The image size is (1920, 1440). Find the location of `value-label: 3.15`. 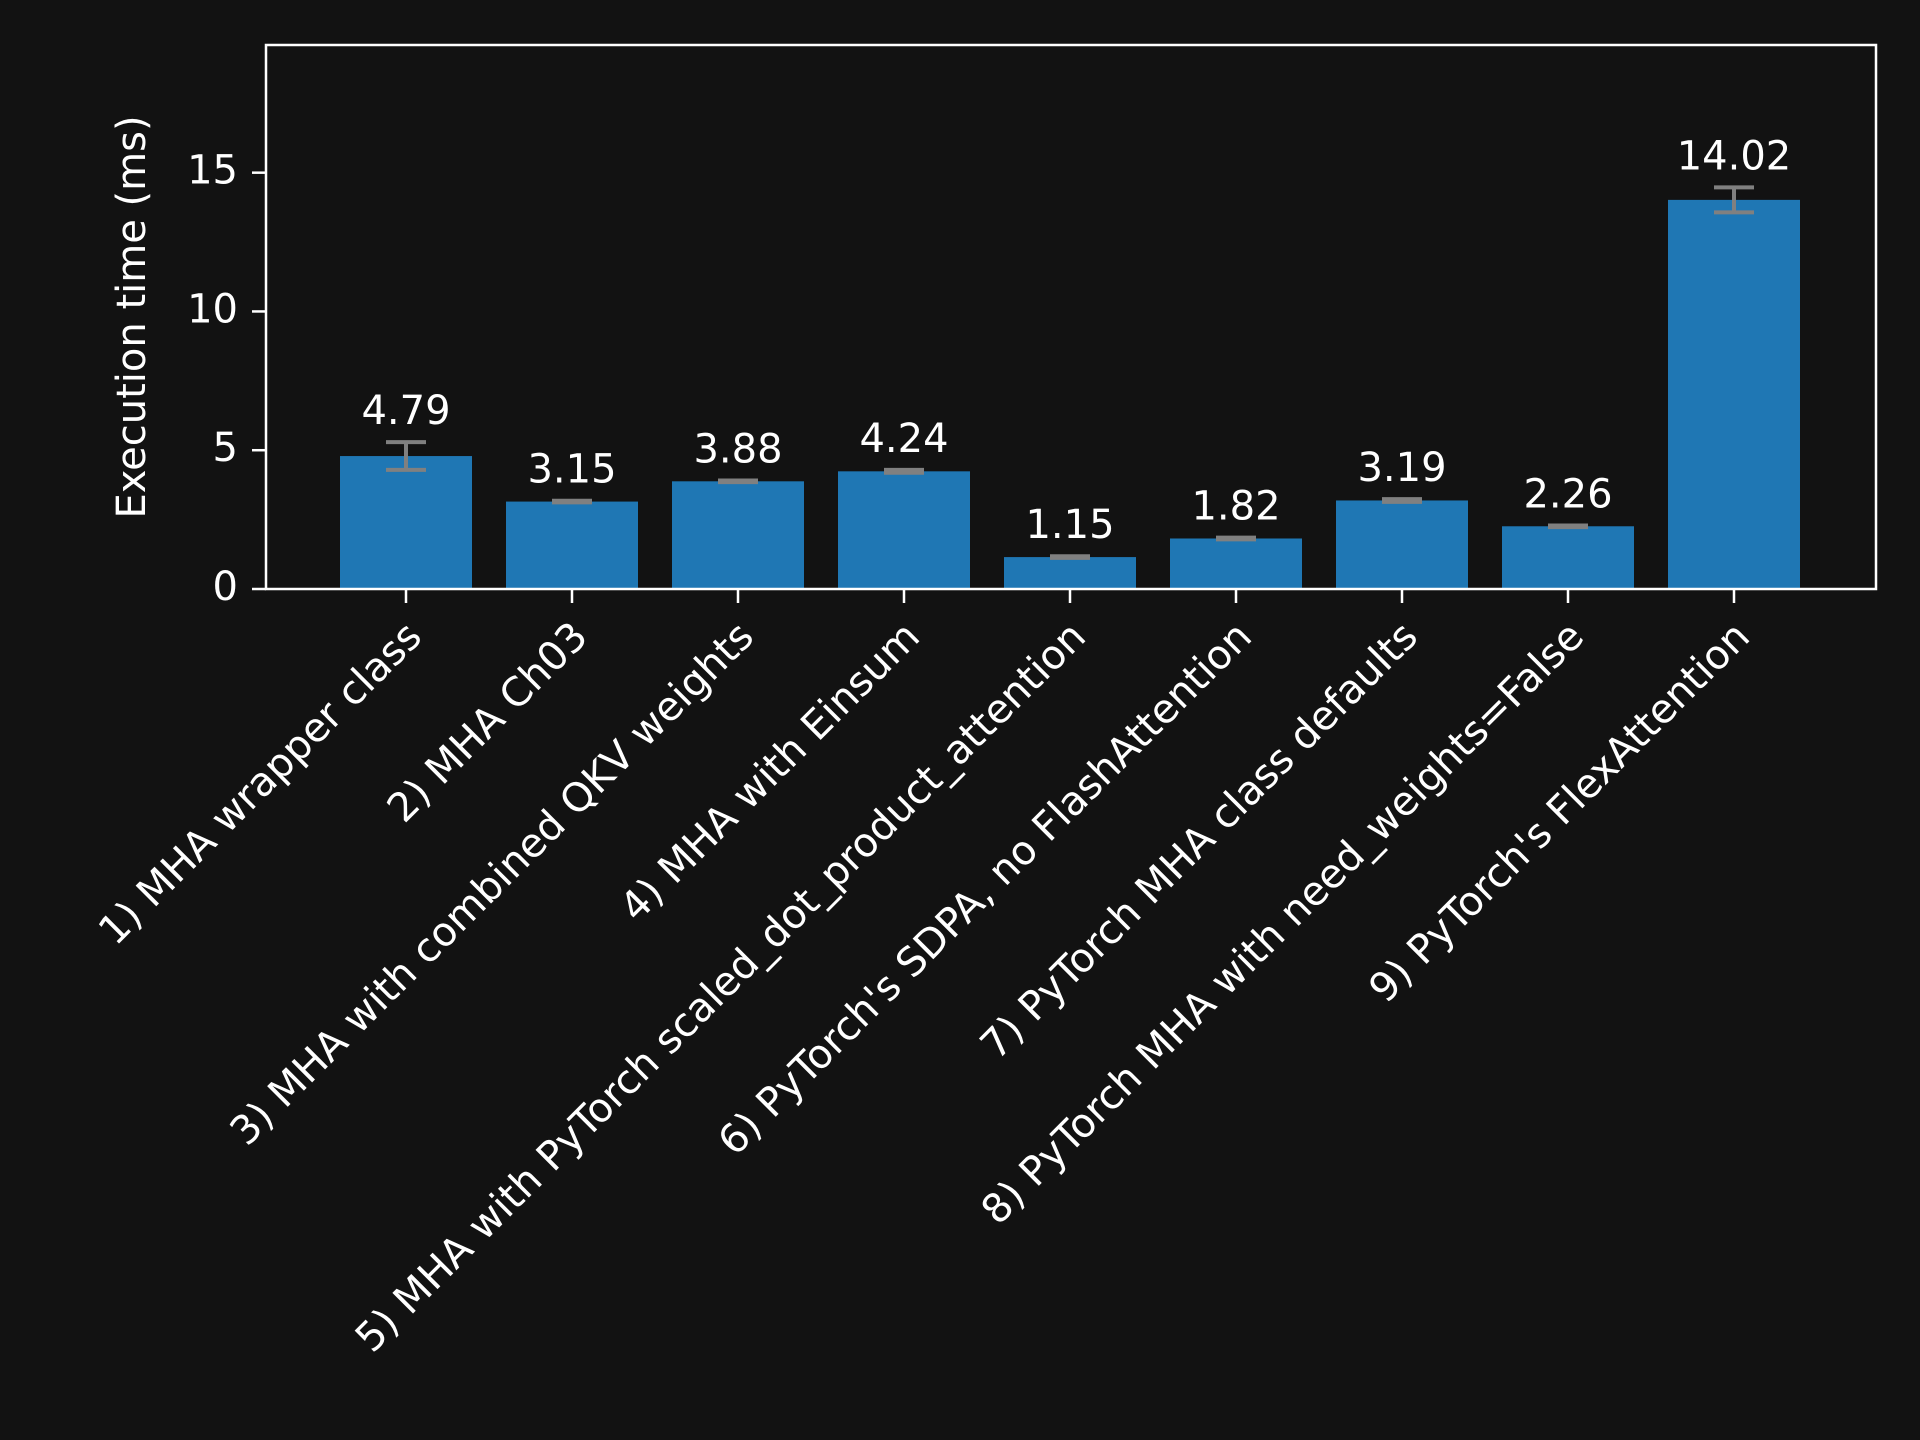

value-label: 3.15 is located at coordinates (571, 470).